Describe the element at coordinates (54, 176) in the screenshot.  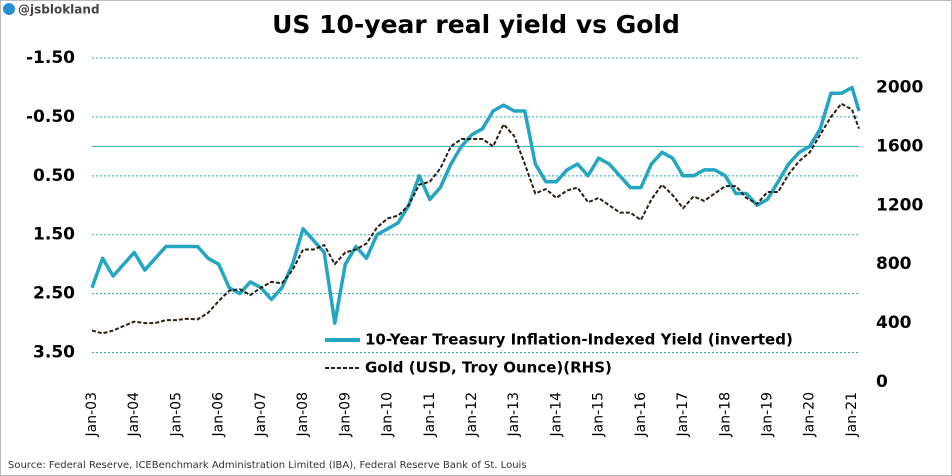
I see `y-tick-label: 0.50` at that location.